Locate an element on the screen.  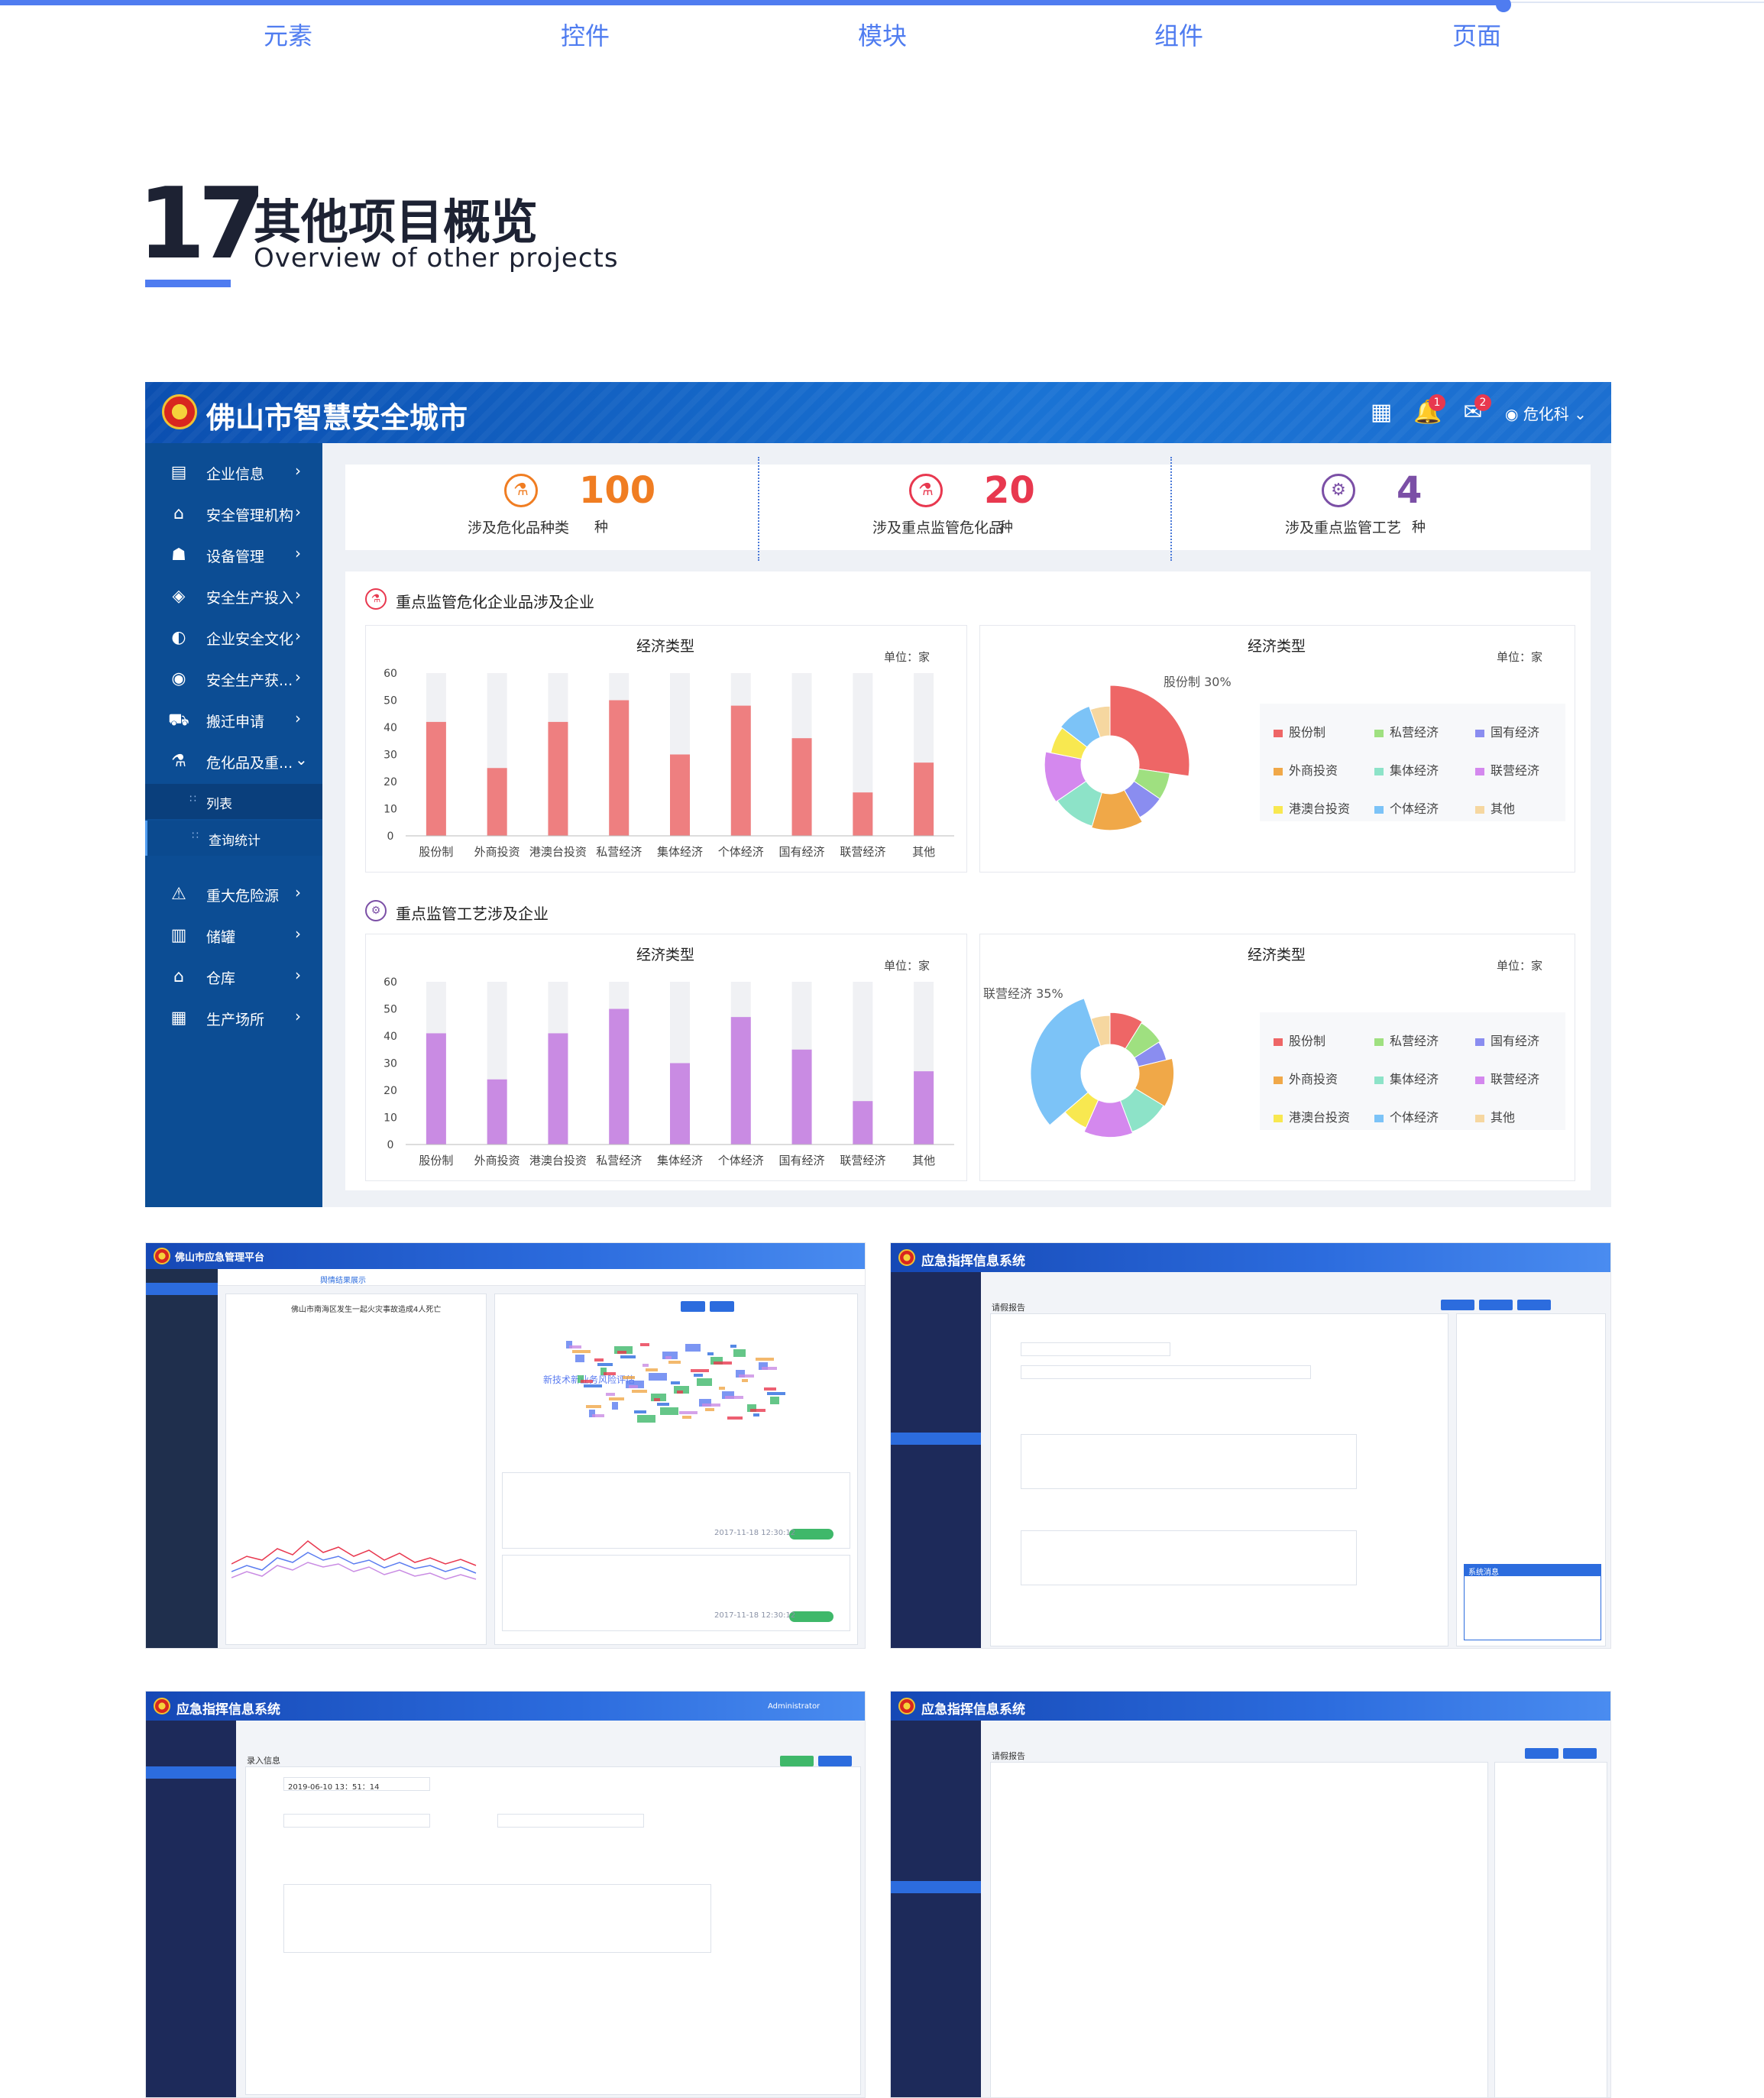
sidebar-item: ⚗ 危化品及重... ⌄ is located at coordinates (233, 761).